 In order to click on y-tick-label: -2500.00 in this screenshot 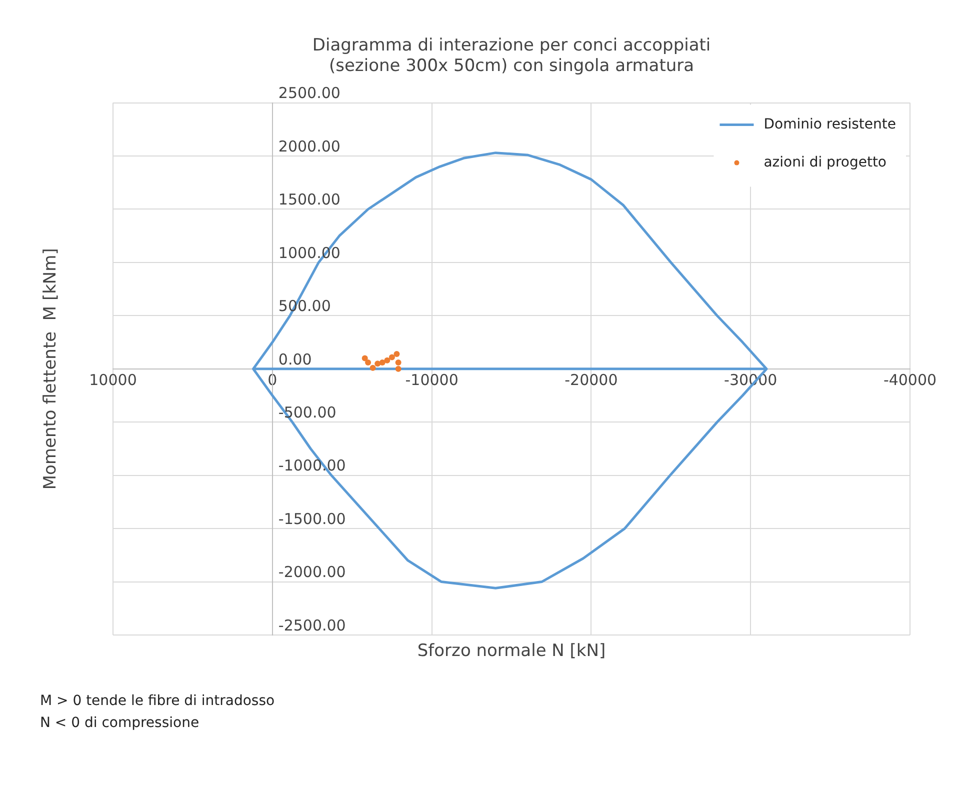, I will do `click(312, 625)`.